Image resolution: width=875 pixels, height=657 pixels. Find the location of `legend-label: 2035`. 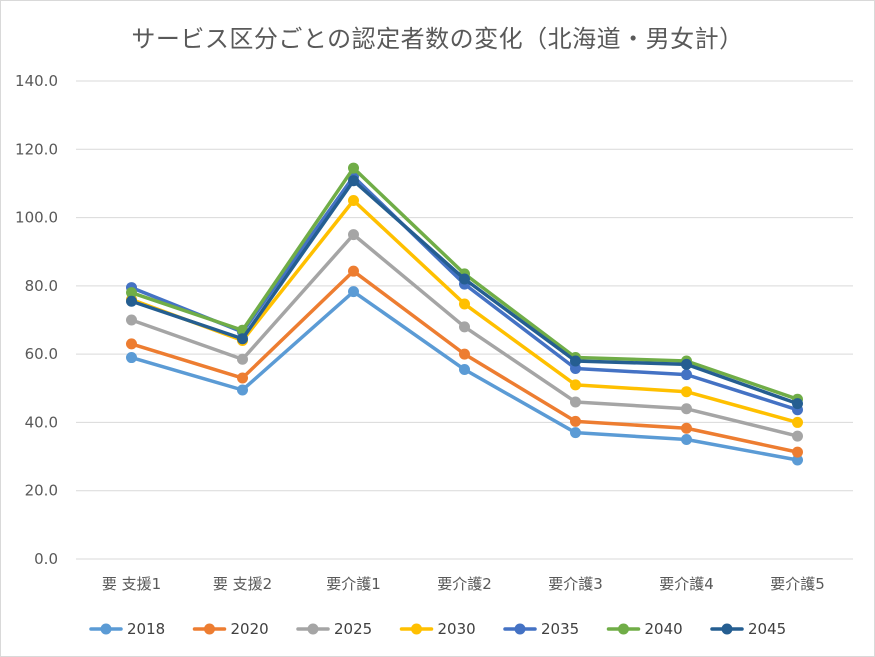

legend-label: 2035 is located at coordinates (560, 629).